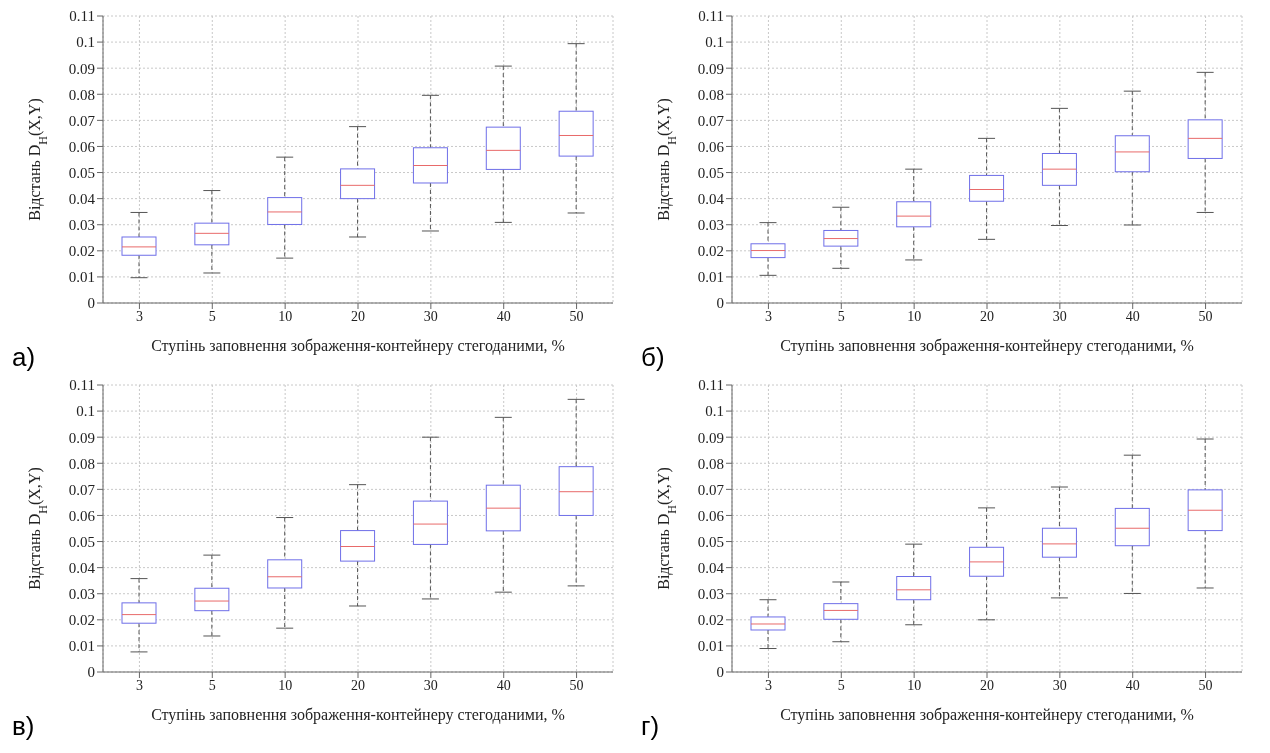 This screenshot has width=1270, height=753. Describe the element at coordinates (650, 726) in the screenshot. I see `text: г)` at that location.